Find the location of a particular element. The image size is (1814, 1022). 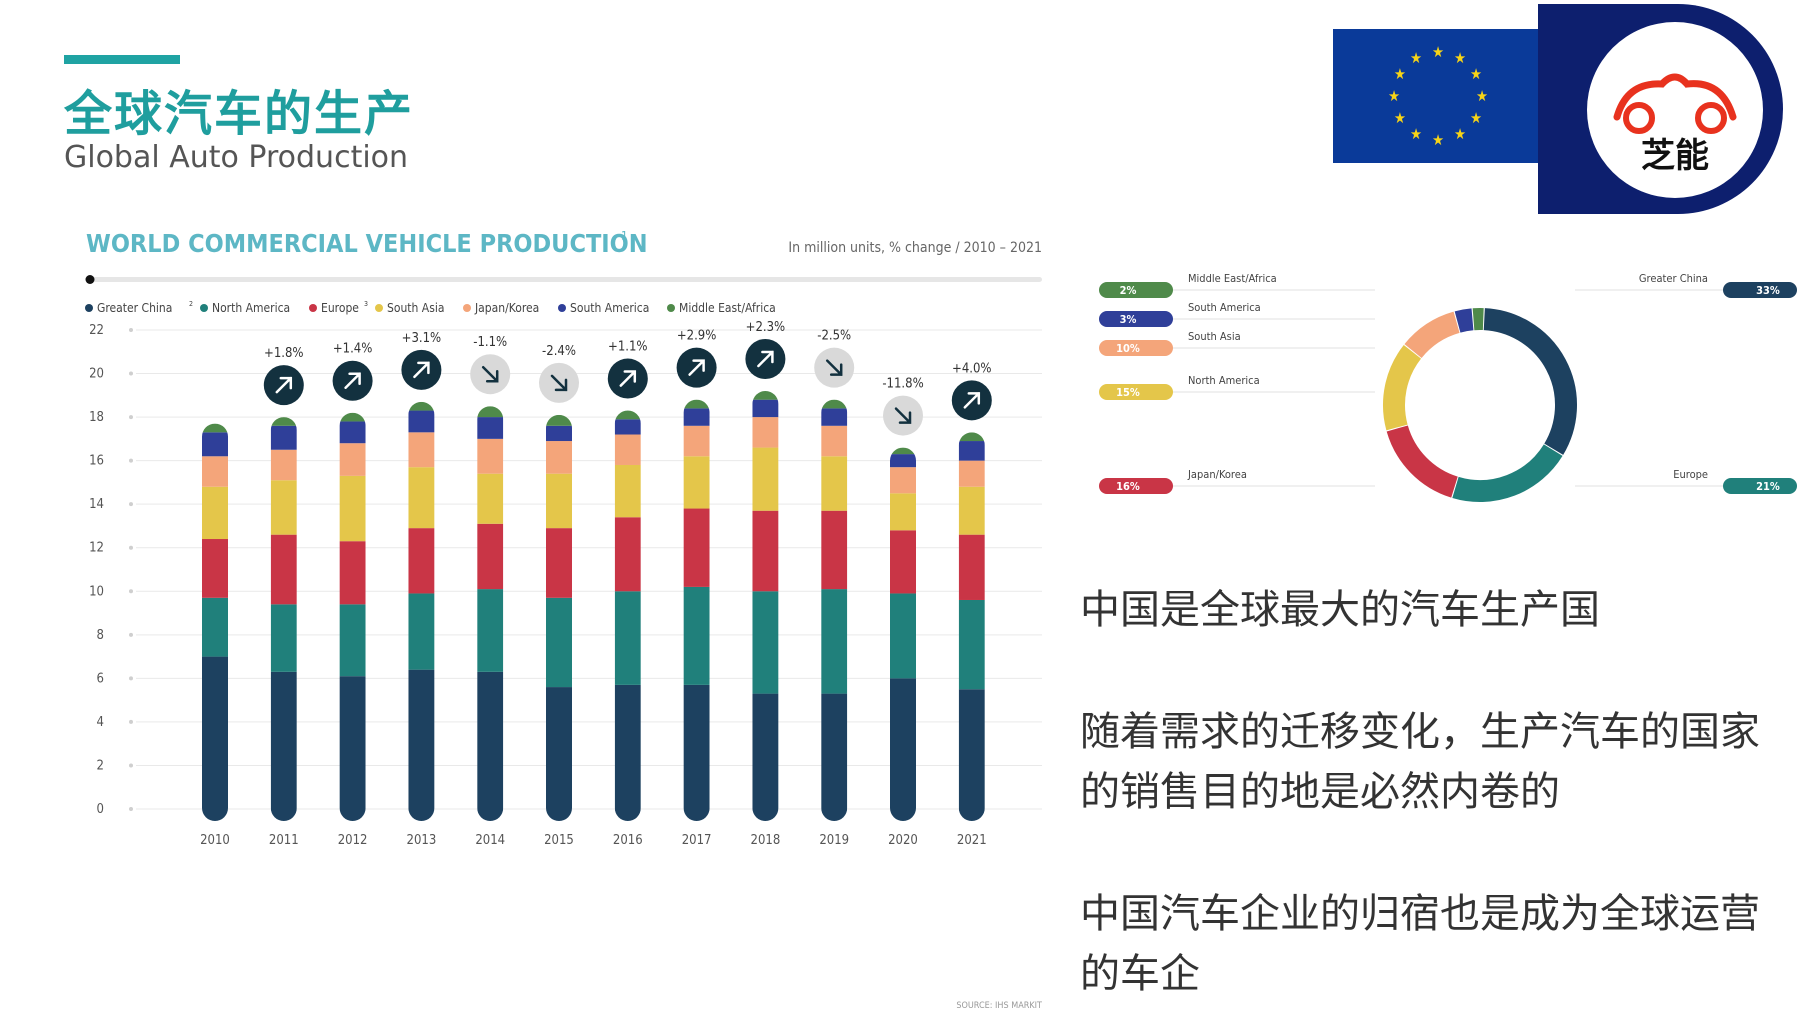

legend-label: Greater China is located at coordinates (134, 308).